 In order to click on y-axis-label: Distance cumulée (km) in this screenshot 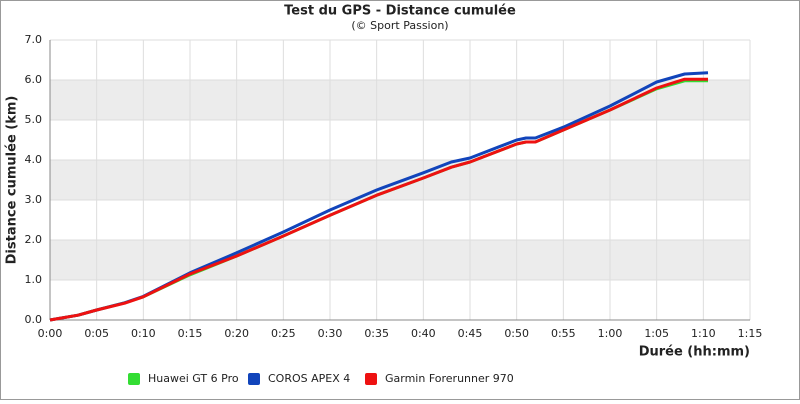, I will do `click(12, 180)`.